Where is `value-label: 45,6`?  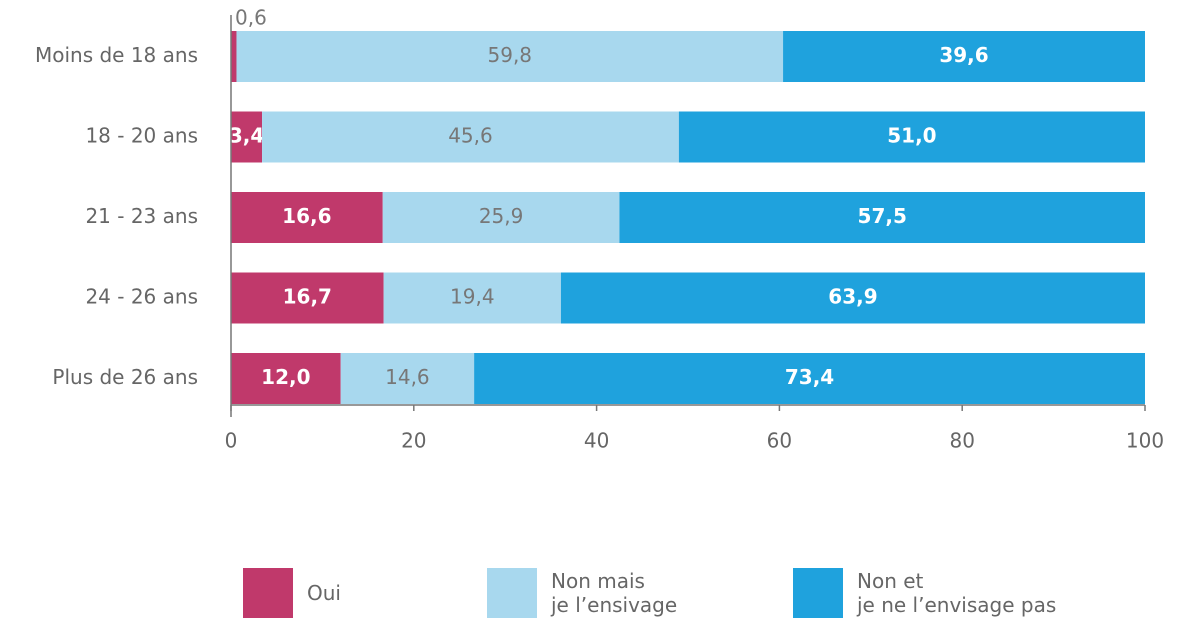
value-label: 45,6 is located at coordinates (470, 136).